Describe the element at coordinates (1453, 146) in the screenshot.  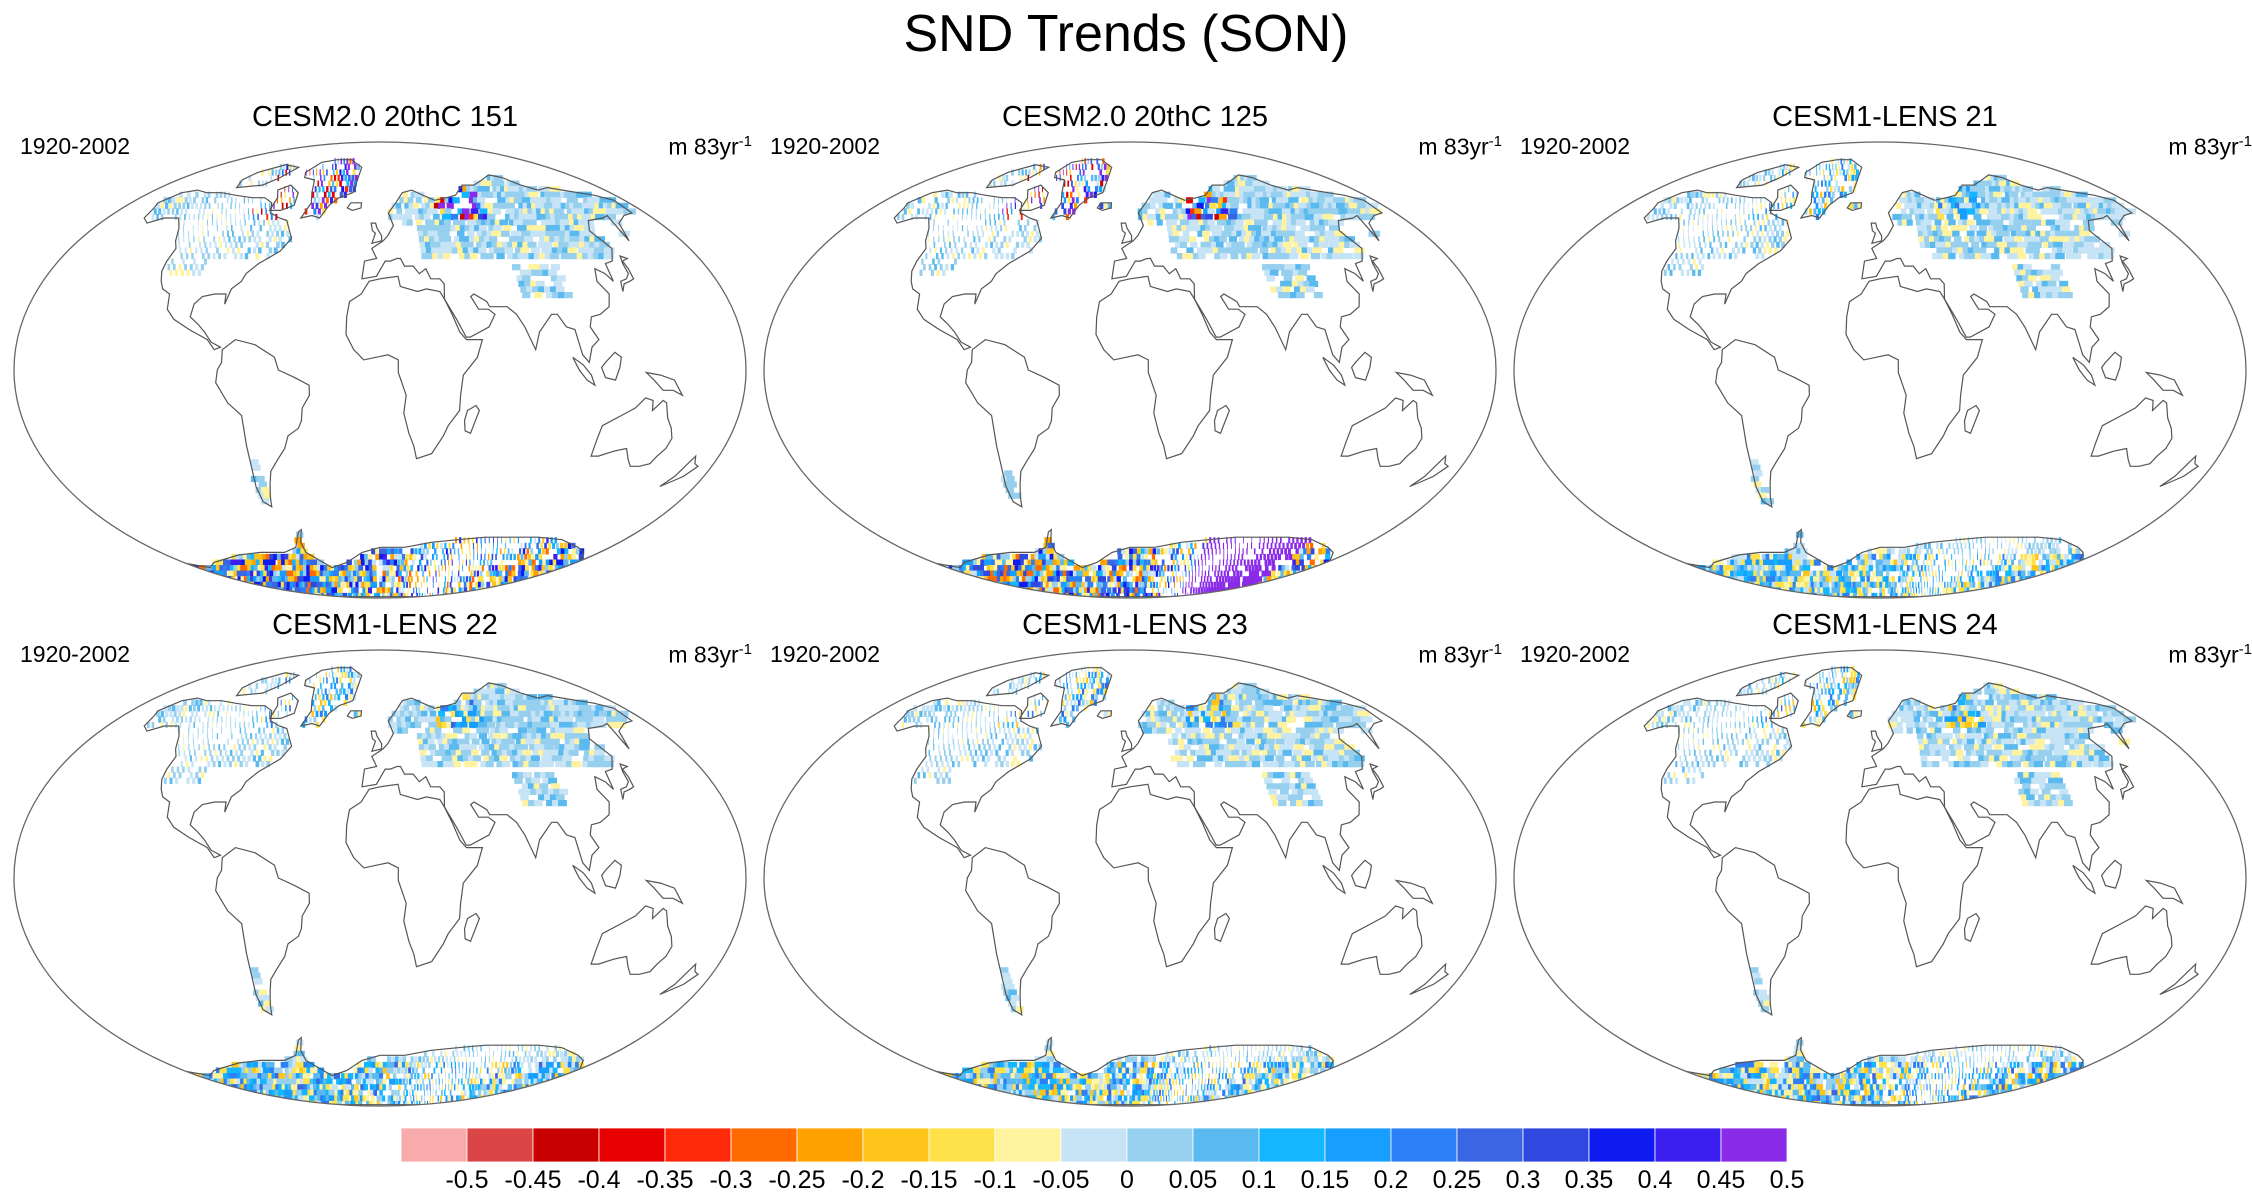
I see `units-base: m 83yr` at that location.